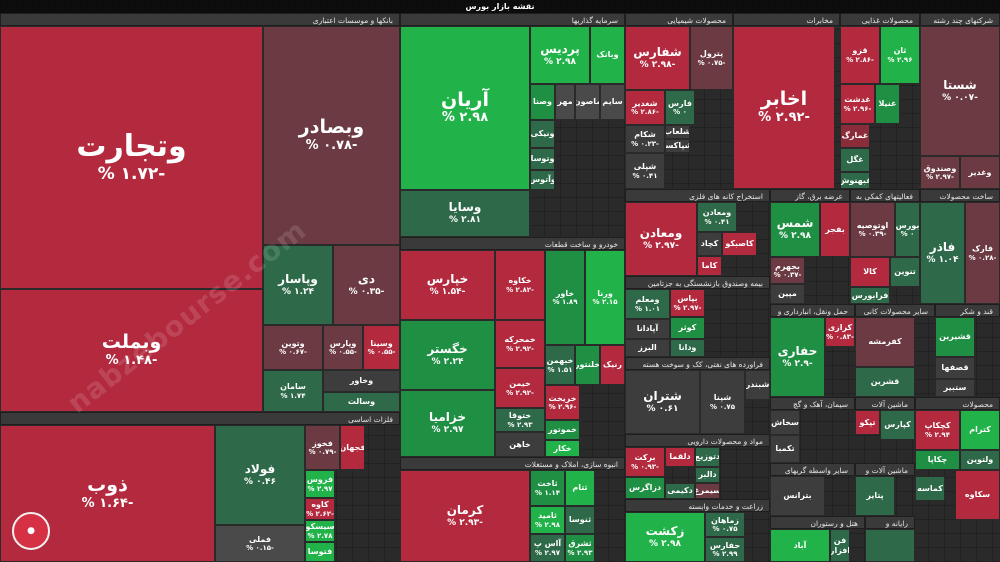 Image resolution: width=1000 pixels, height=562 pixels. Describe the element at coordinates (885, 195) in the screenshot. I see `sector-header-financial-aux: فعالیتهای کمکی به` at that location.